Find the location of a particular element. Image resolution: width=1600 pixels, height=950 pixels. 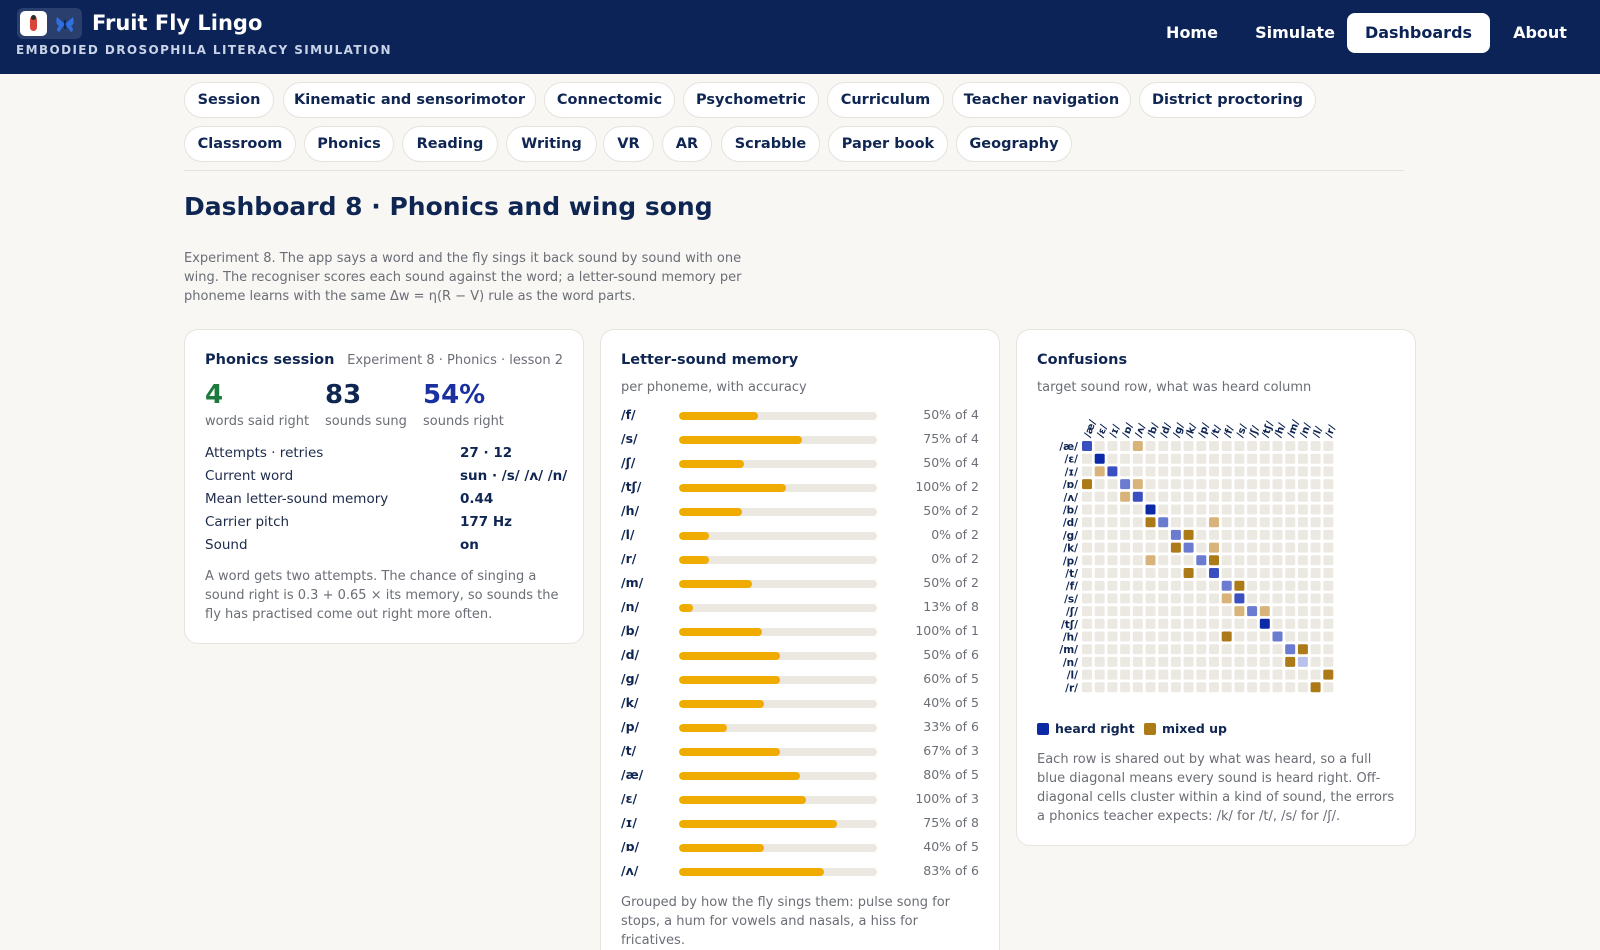

tab-scrabble: Scrabble is located at coordinates (770, 144).